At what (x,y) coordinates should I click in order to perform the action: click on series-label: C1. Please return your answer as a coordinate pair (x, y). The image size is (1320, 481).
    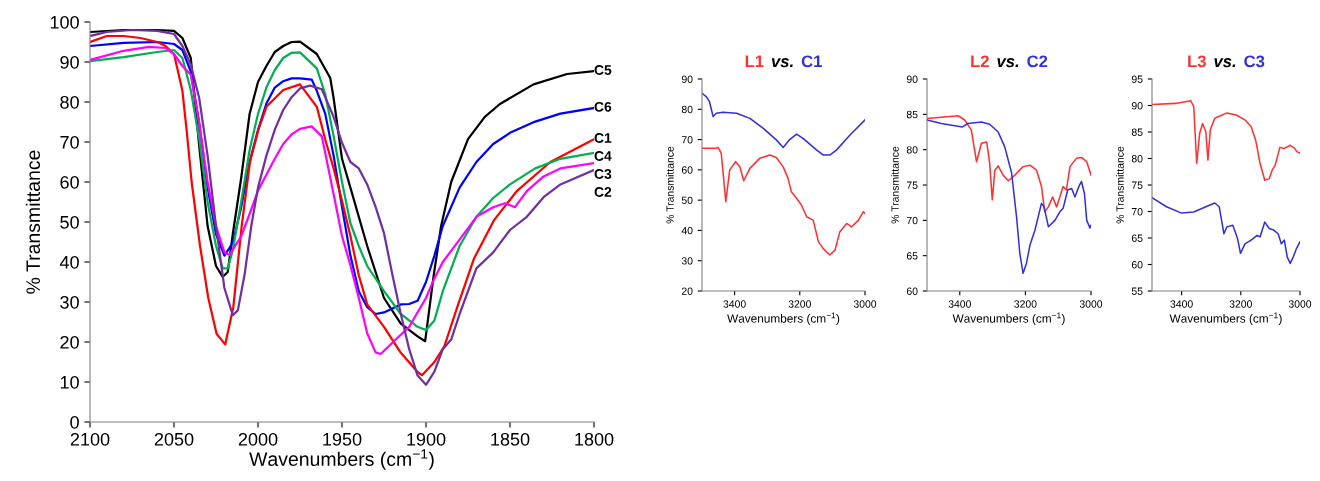
    Looking at the image, I should click on (603, 138).